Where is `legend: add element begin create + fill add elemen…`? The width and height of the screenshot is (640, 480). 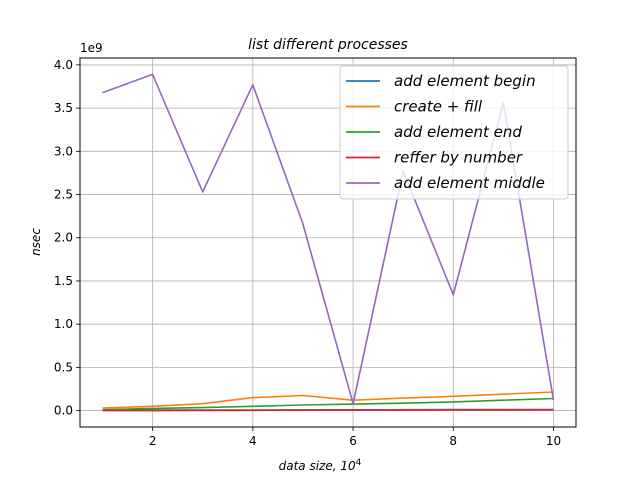 legend: add element begin create + fill add elemen… is located at coordinates (454, 132).